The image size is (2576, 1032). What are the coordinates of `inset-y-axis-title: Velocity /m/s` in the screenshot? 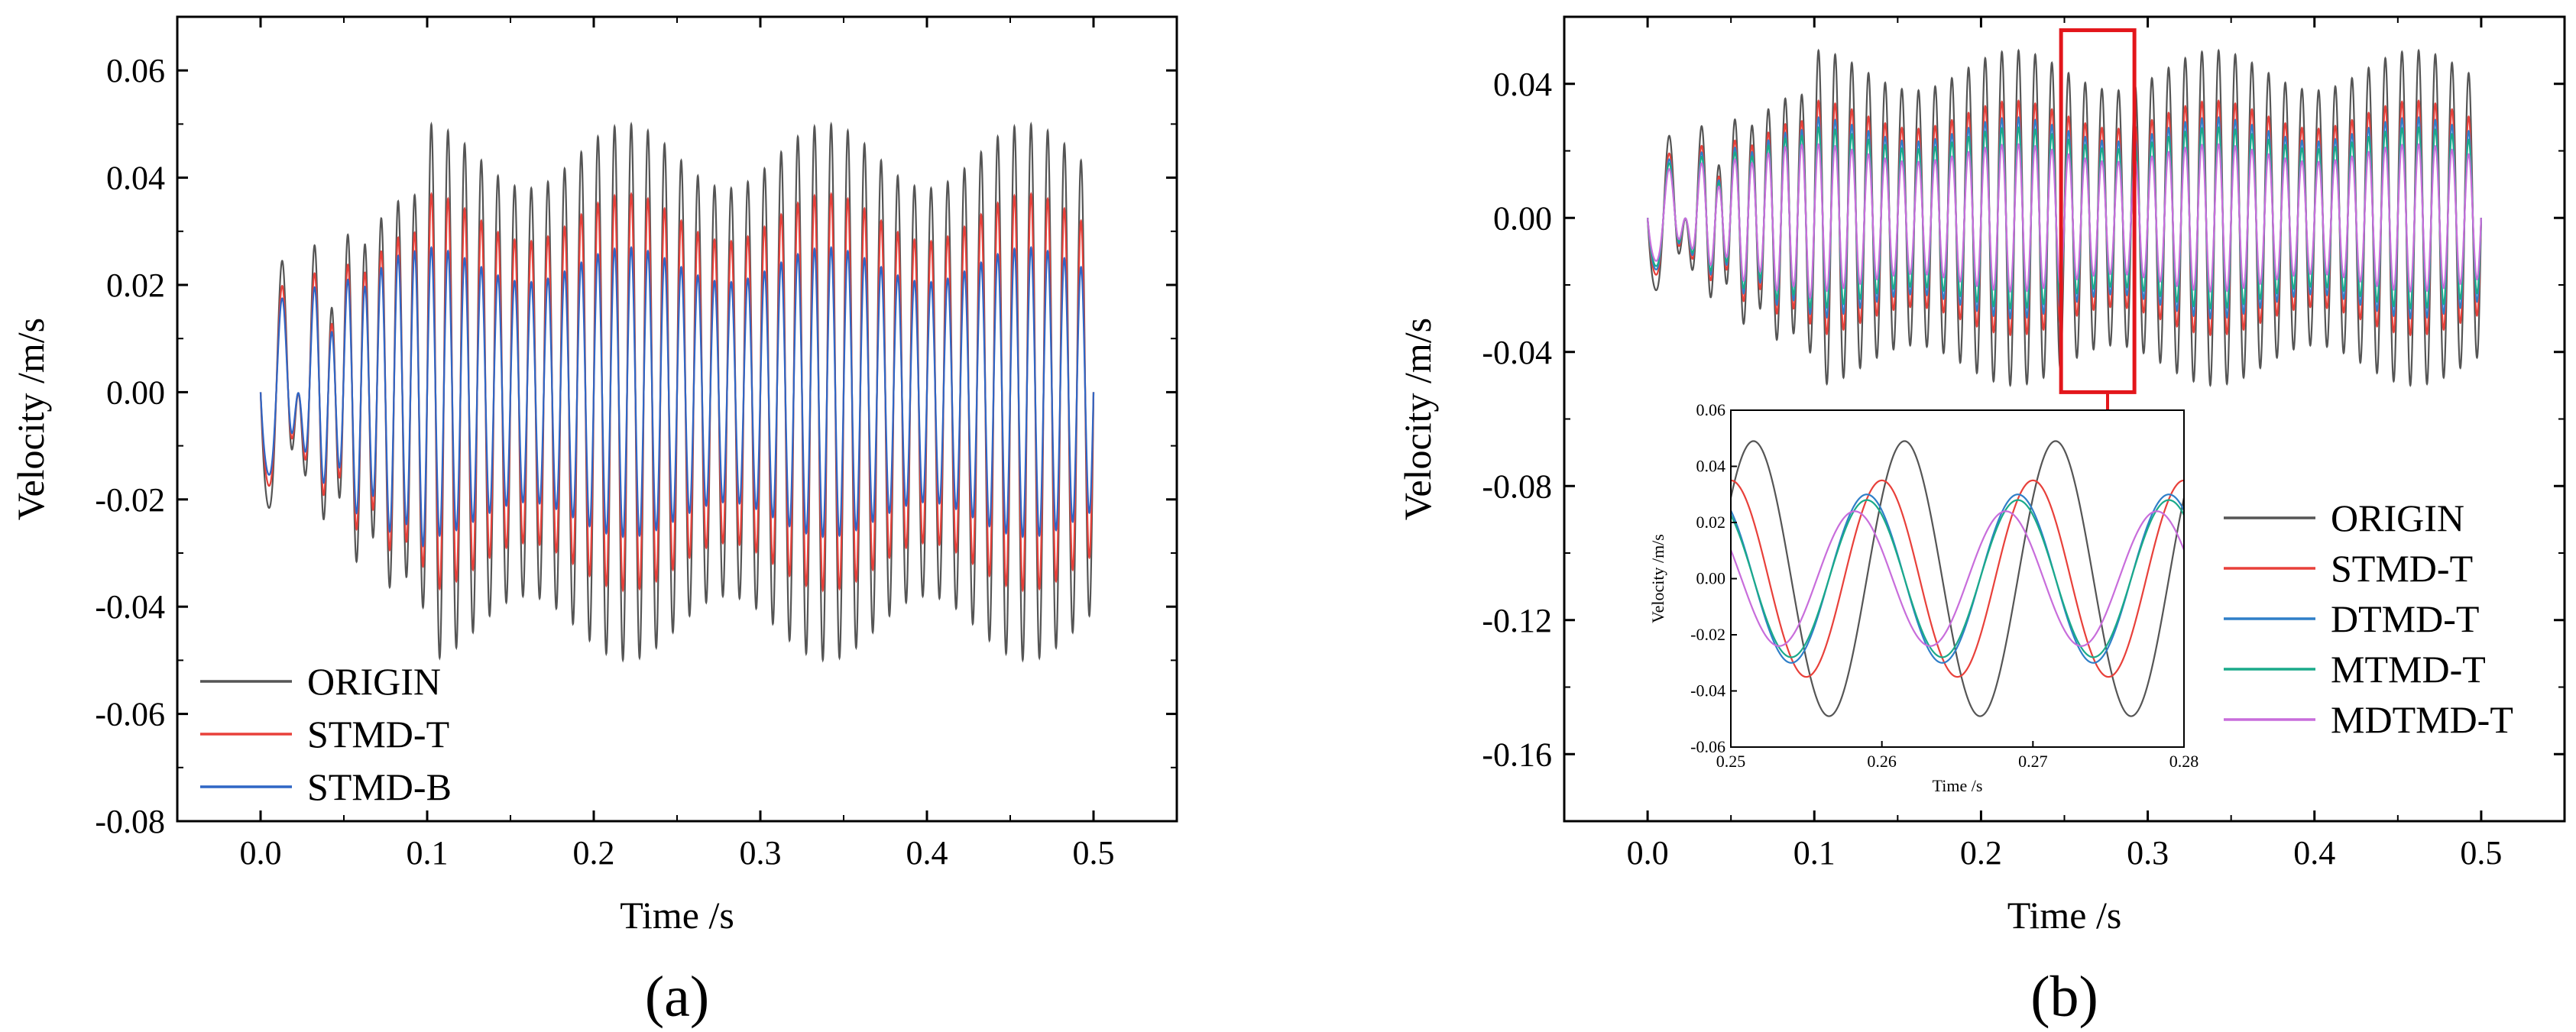 It's located at (1657, 578).